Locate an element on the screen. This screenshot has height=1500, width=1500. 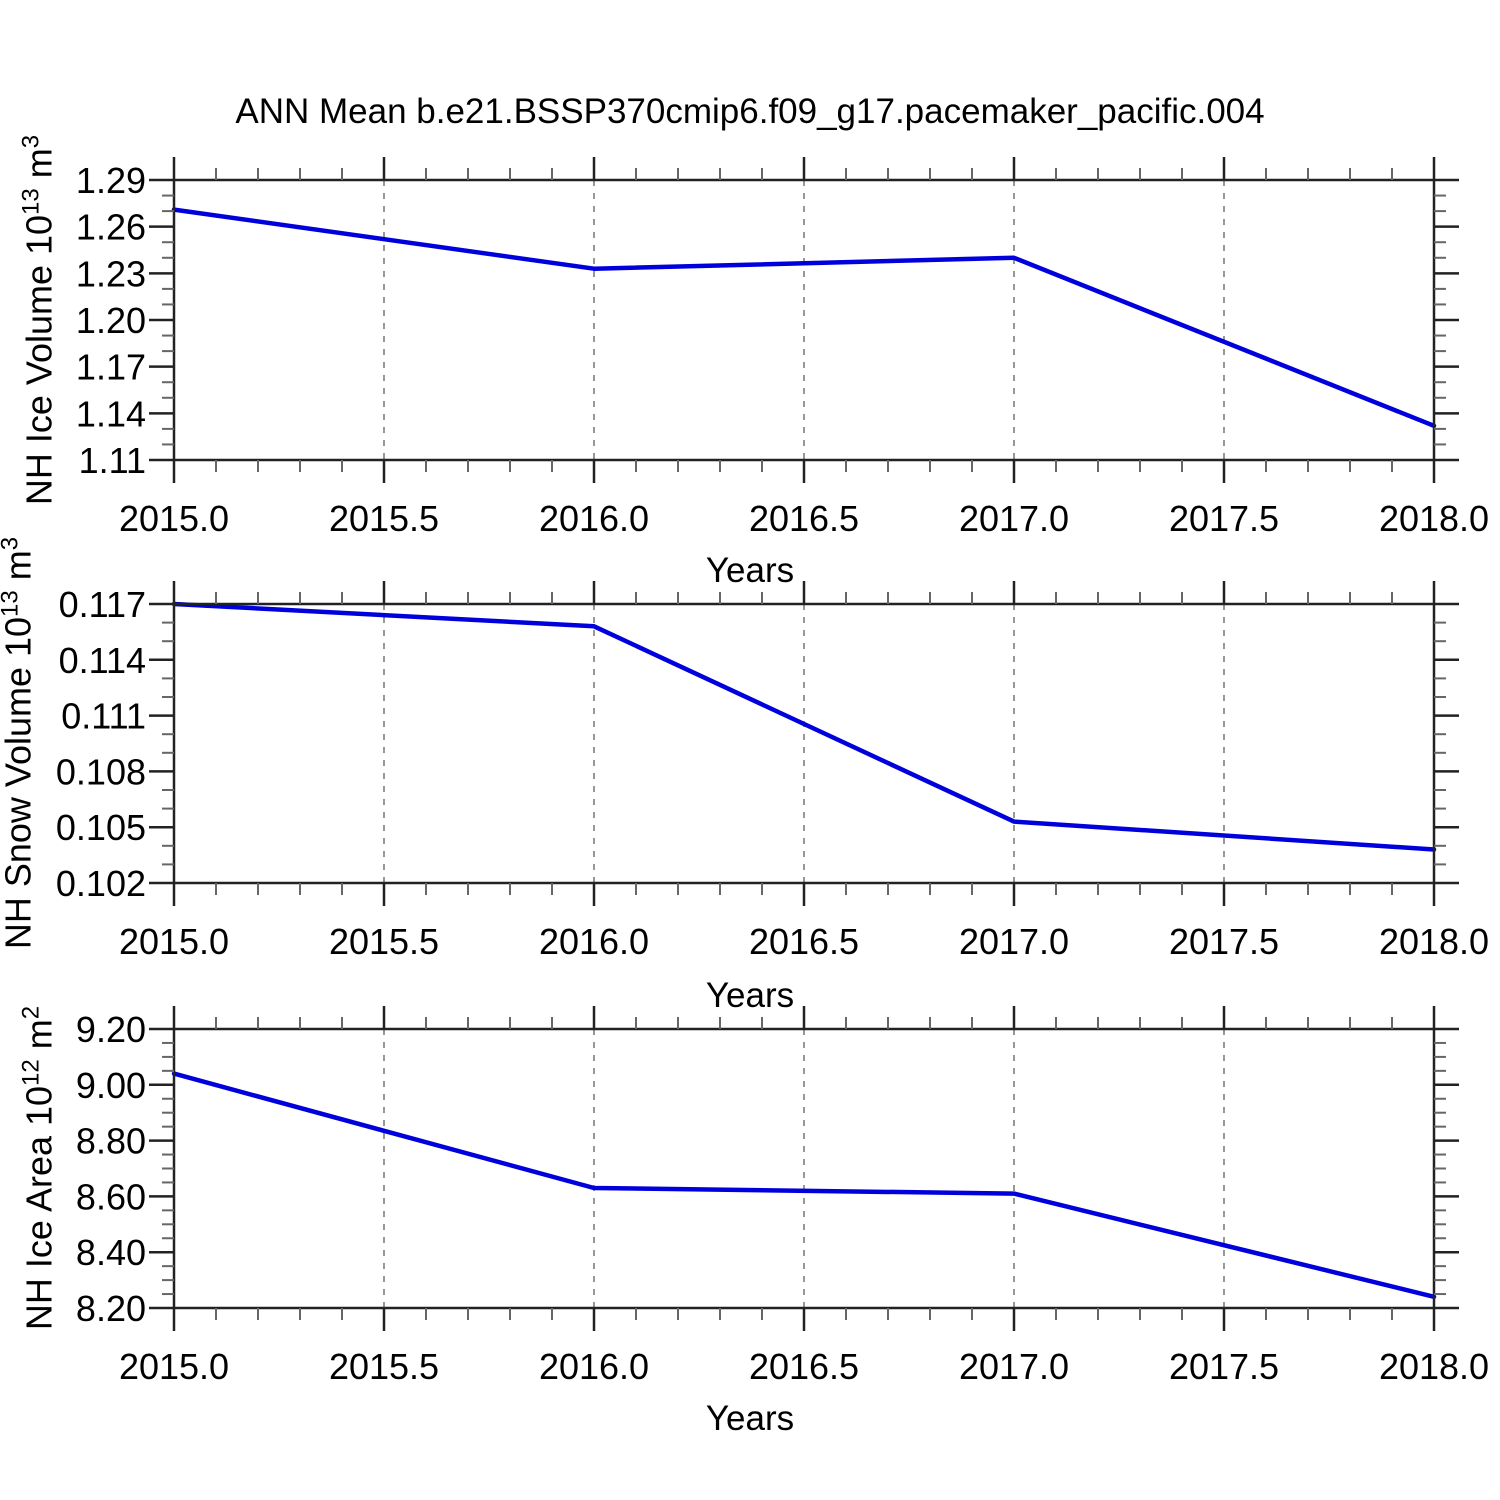
y-axis-label-ice-volume: NH Ice Volume 1013 m3 is located at coordinates (39, 320).